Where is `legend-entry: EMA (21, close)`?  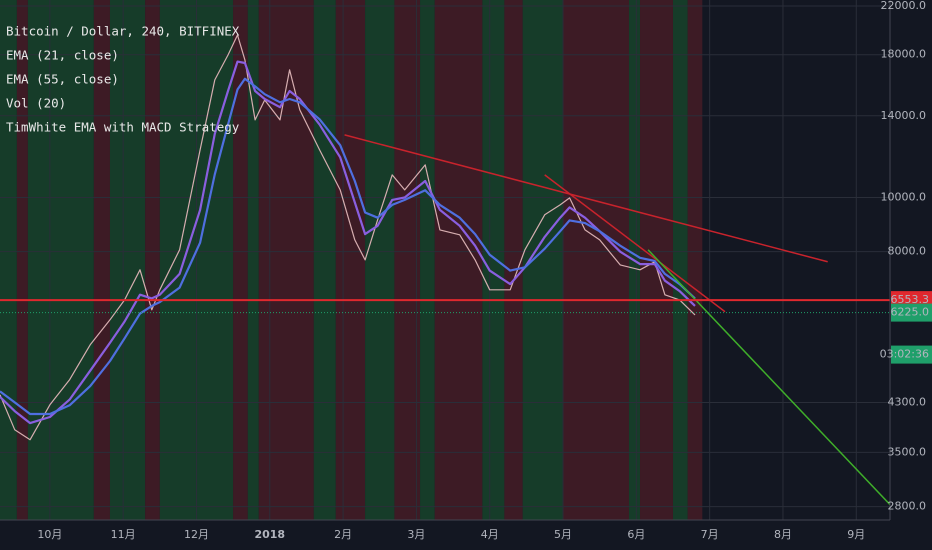 legend-entry: EMA (21, close) is located at coordinates (62, 55).